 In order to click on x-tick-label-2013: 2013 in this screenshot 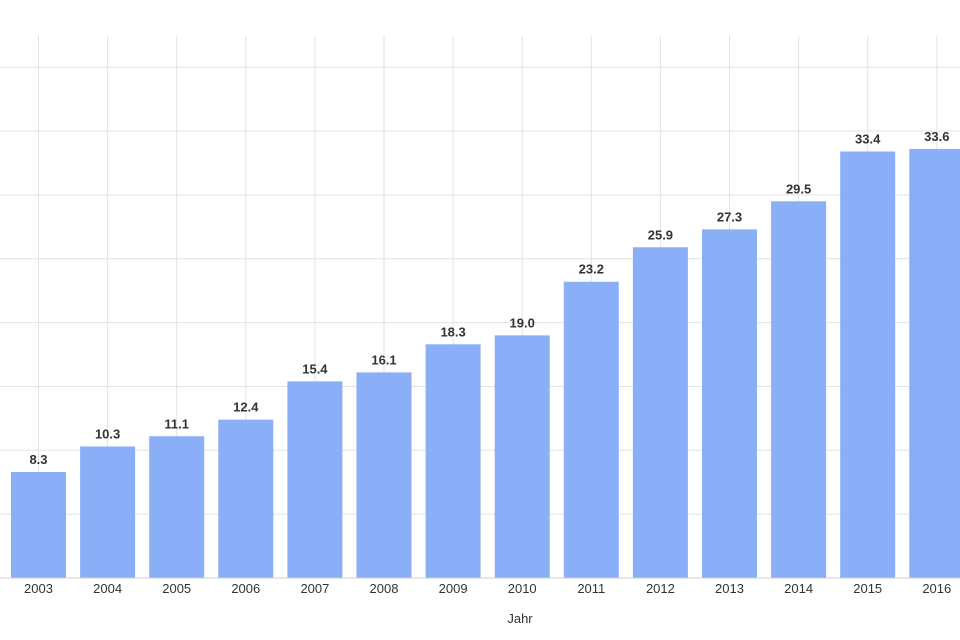, I will do `click(729, 588)`.